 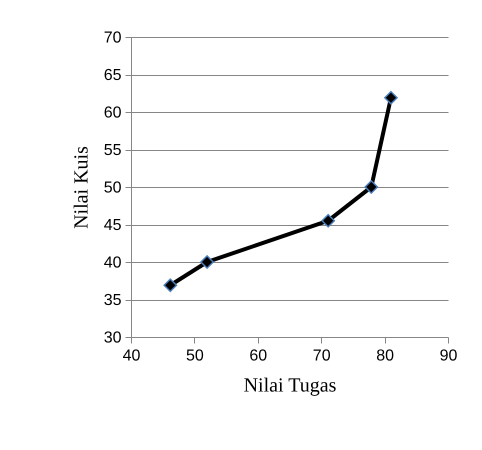 I want to click on y-tick-label: 70, so click(x=113, y=38).